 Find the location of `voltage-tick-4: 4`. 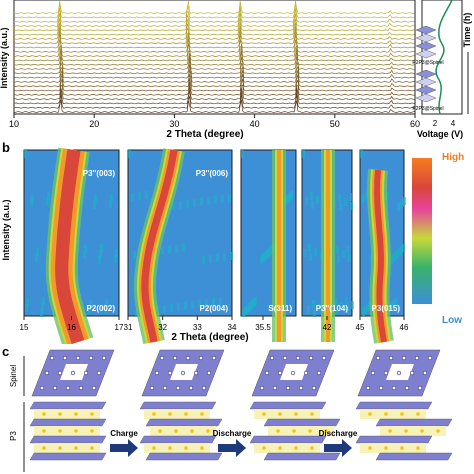

voltage-tick-4: 4 is located at coordinates (453, 123).